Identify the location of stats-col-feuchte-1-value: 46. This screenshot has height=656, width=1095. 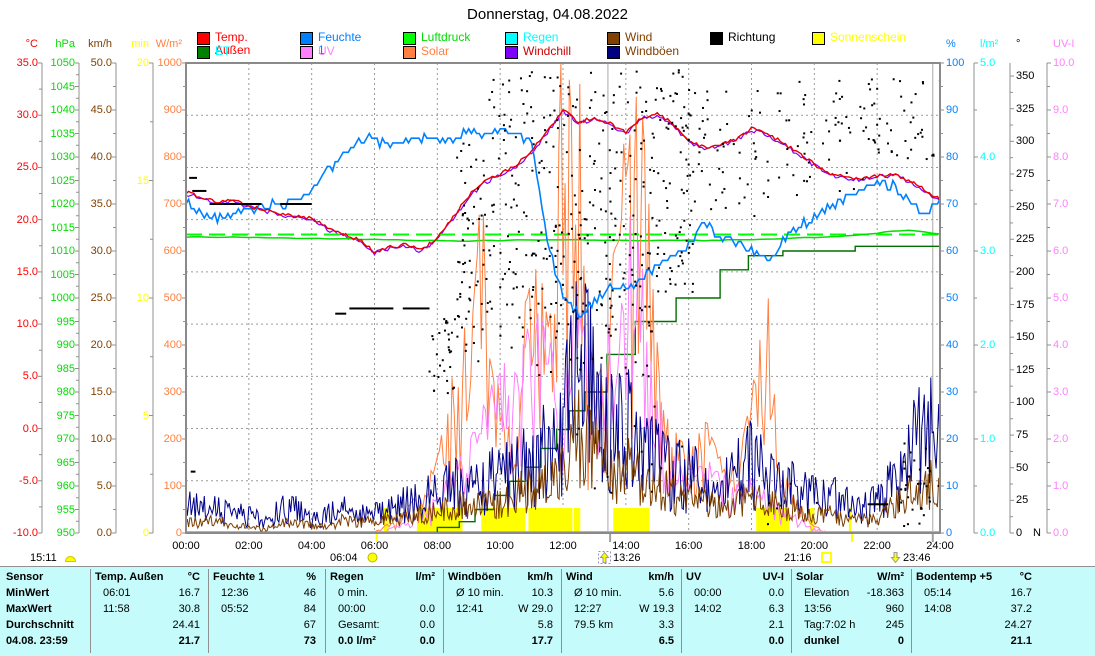
(309, 593).